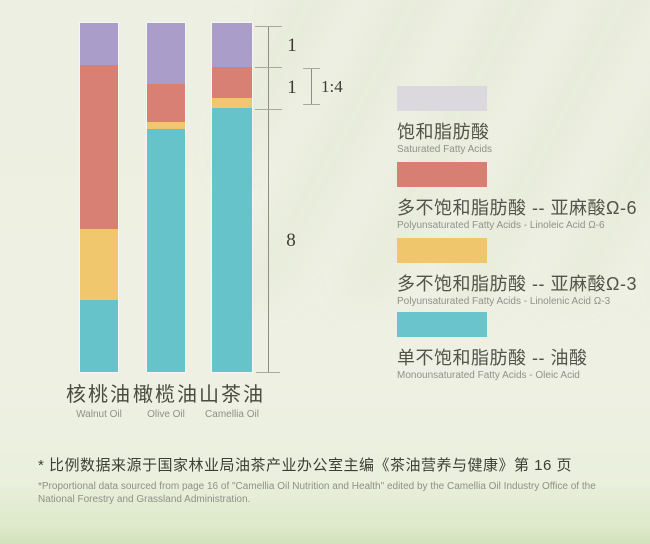  What do you see at coordinates (445, 149) in the screenshot?
I see `legend-label-en: Saturated Fatty Acids` at bounding box center [445, 149].